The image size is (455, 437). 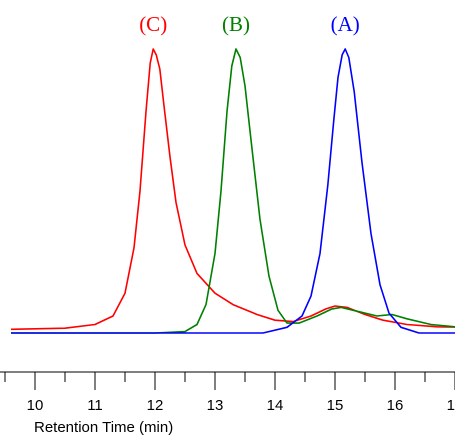 What do you see at coordinates (335, 405) in the screenshot?
I see `tick-label: 15` at bounding box center [335, 405].